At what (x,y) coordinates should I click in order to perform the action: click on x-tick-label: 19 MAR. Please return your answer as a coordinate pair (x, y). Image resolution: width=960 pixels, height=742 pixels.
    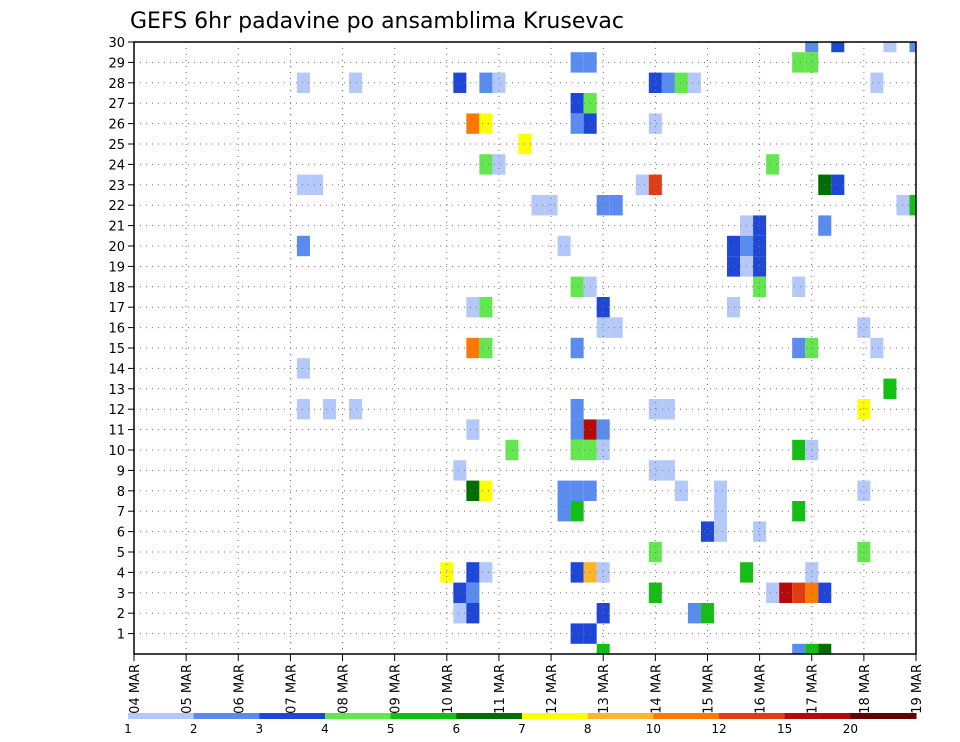
    Looking at the image, I should click on (917, 689).